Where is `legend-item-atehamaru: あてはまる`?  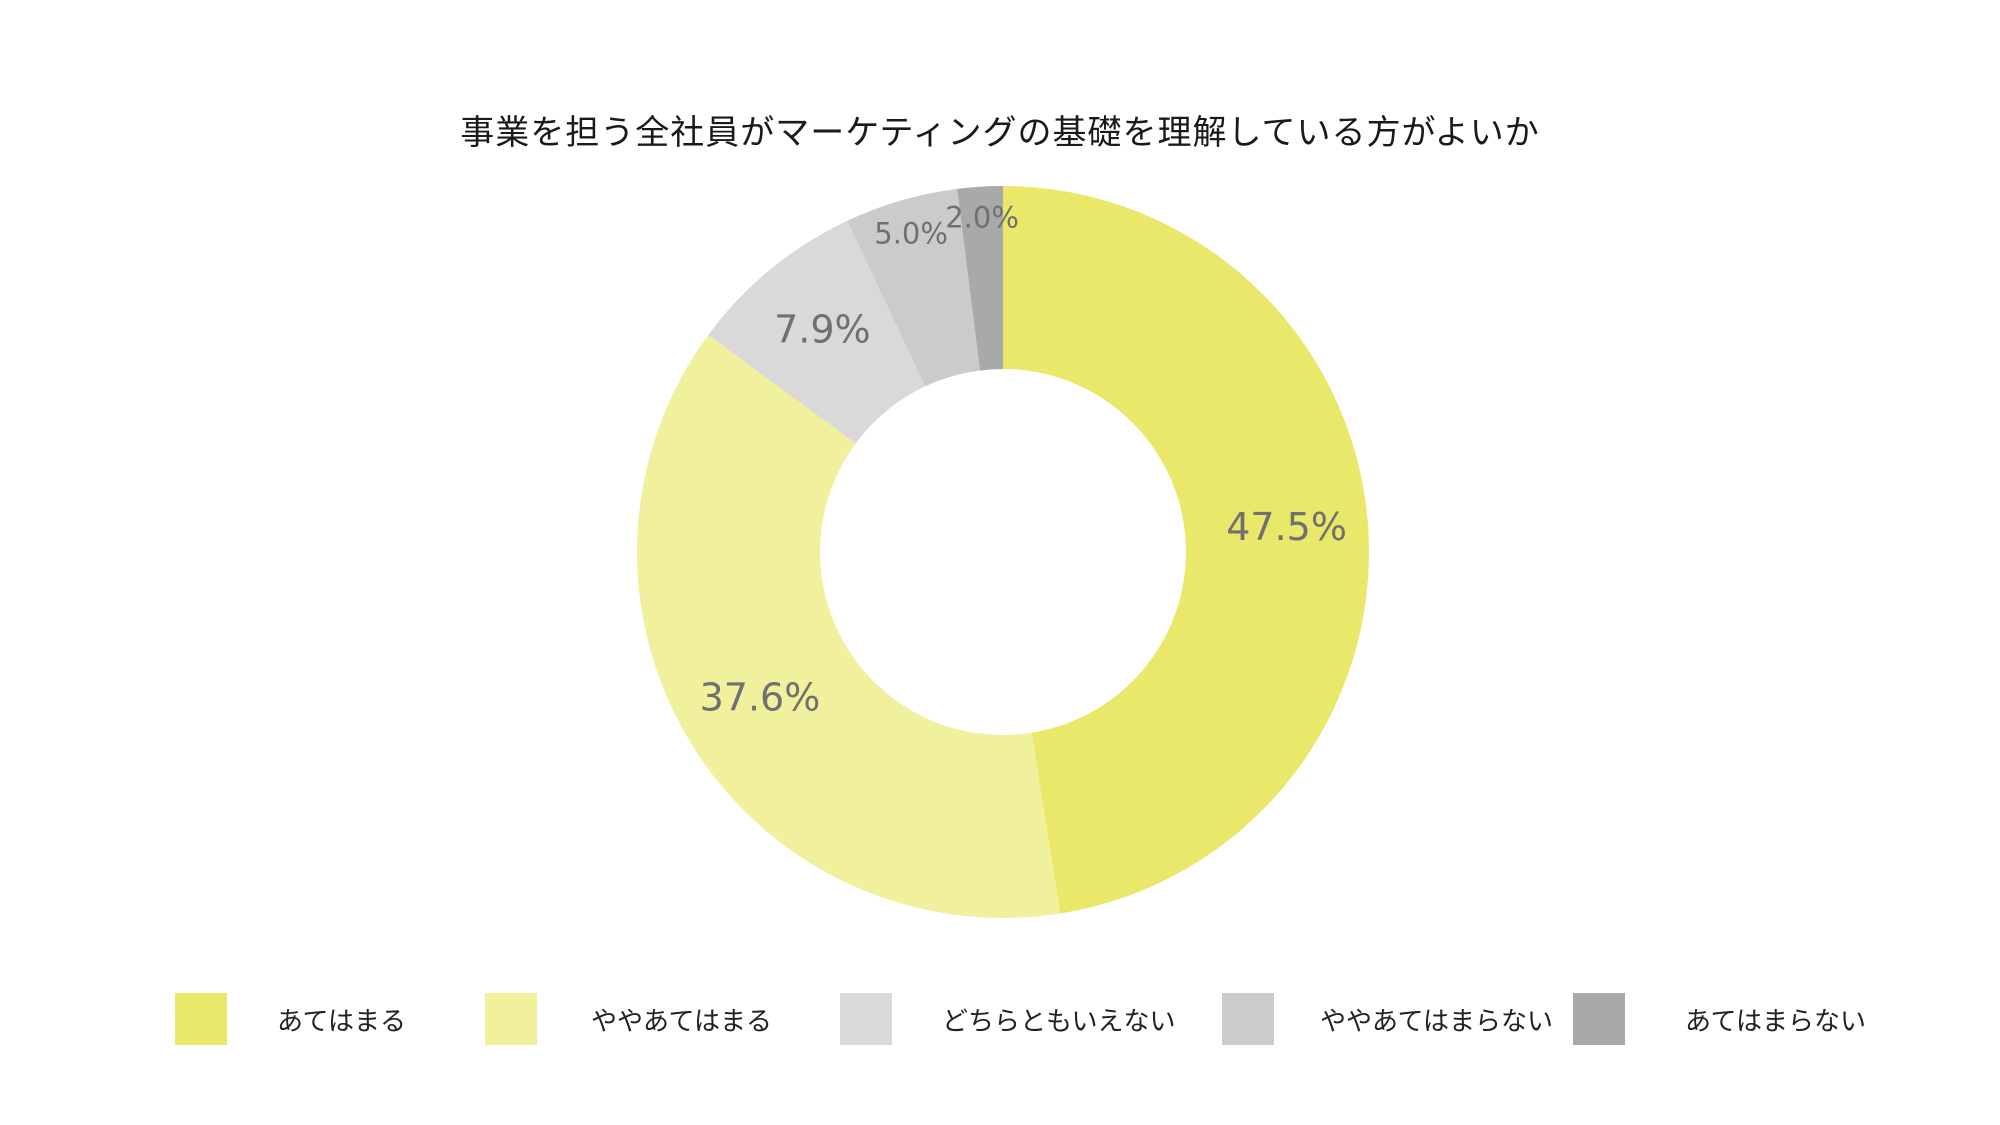 legend-item-atehamaru: あてはまる is located at coordinates (290, 1019).